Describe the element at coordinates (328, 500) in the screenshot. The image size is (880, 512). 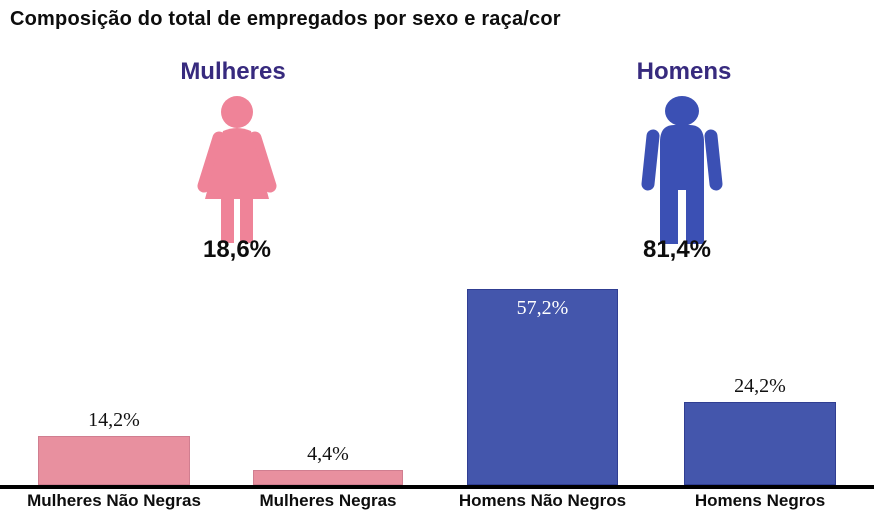
I see `category-label-mulheres-negras: Mulheres Negras` at that location.